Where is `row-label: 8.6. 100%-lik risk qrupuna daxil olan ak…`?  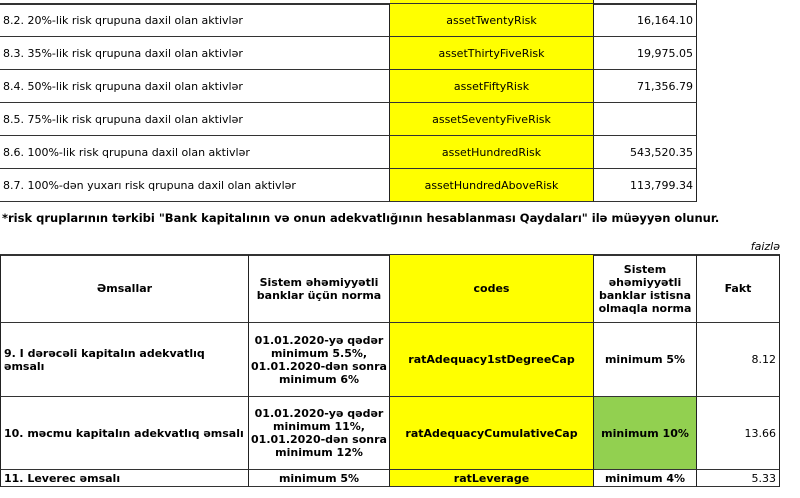 row-label: 8.6. 100%-lik risk qrupuna daxil olan ak… is located at coordinates (195, 152).